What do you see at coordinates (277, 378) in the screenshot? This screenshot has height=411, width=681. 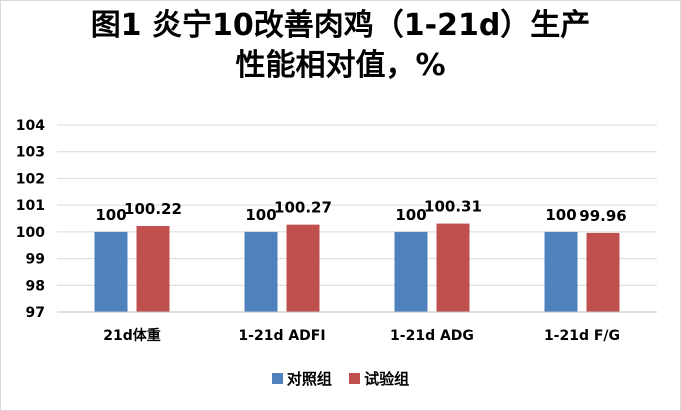 I see `legend-swatch-control` at bounding box center [277, 378].